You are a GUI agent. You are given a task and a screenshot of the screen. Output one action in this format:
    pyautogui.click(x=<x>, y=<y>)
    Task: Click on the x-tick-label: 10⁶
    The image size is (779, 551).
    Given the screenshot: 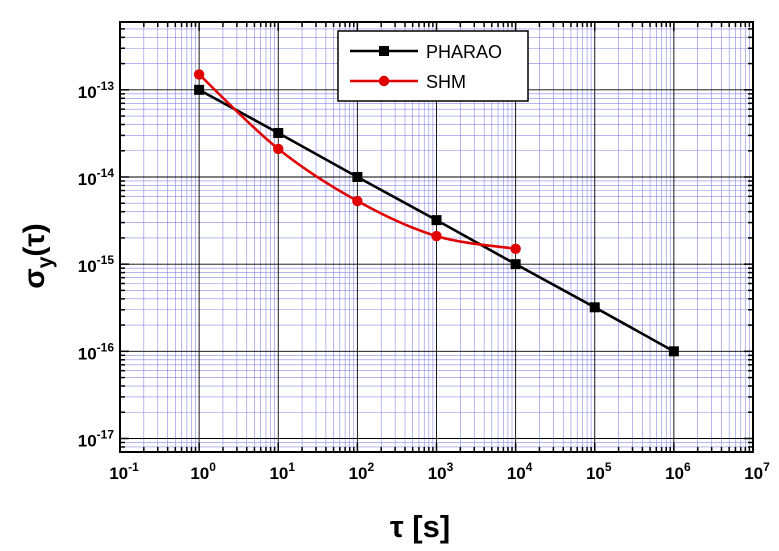 What is the action you would take?
    pyautogui.click(x=678, y=471)
    